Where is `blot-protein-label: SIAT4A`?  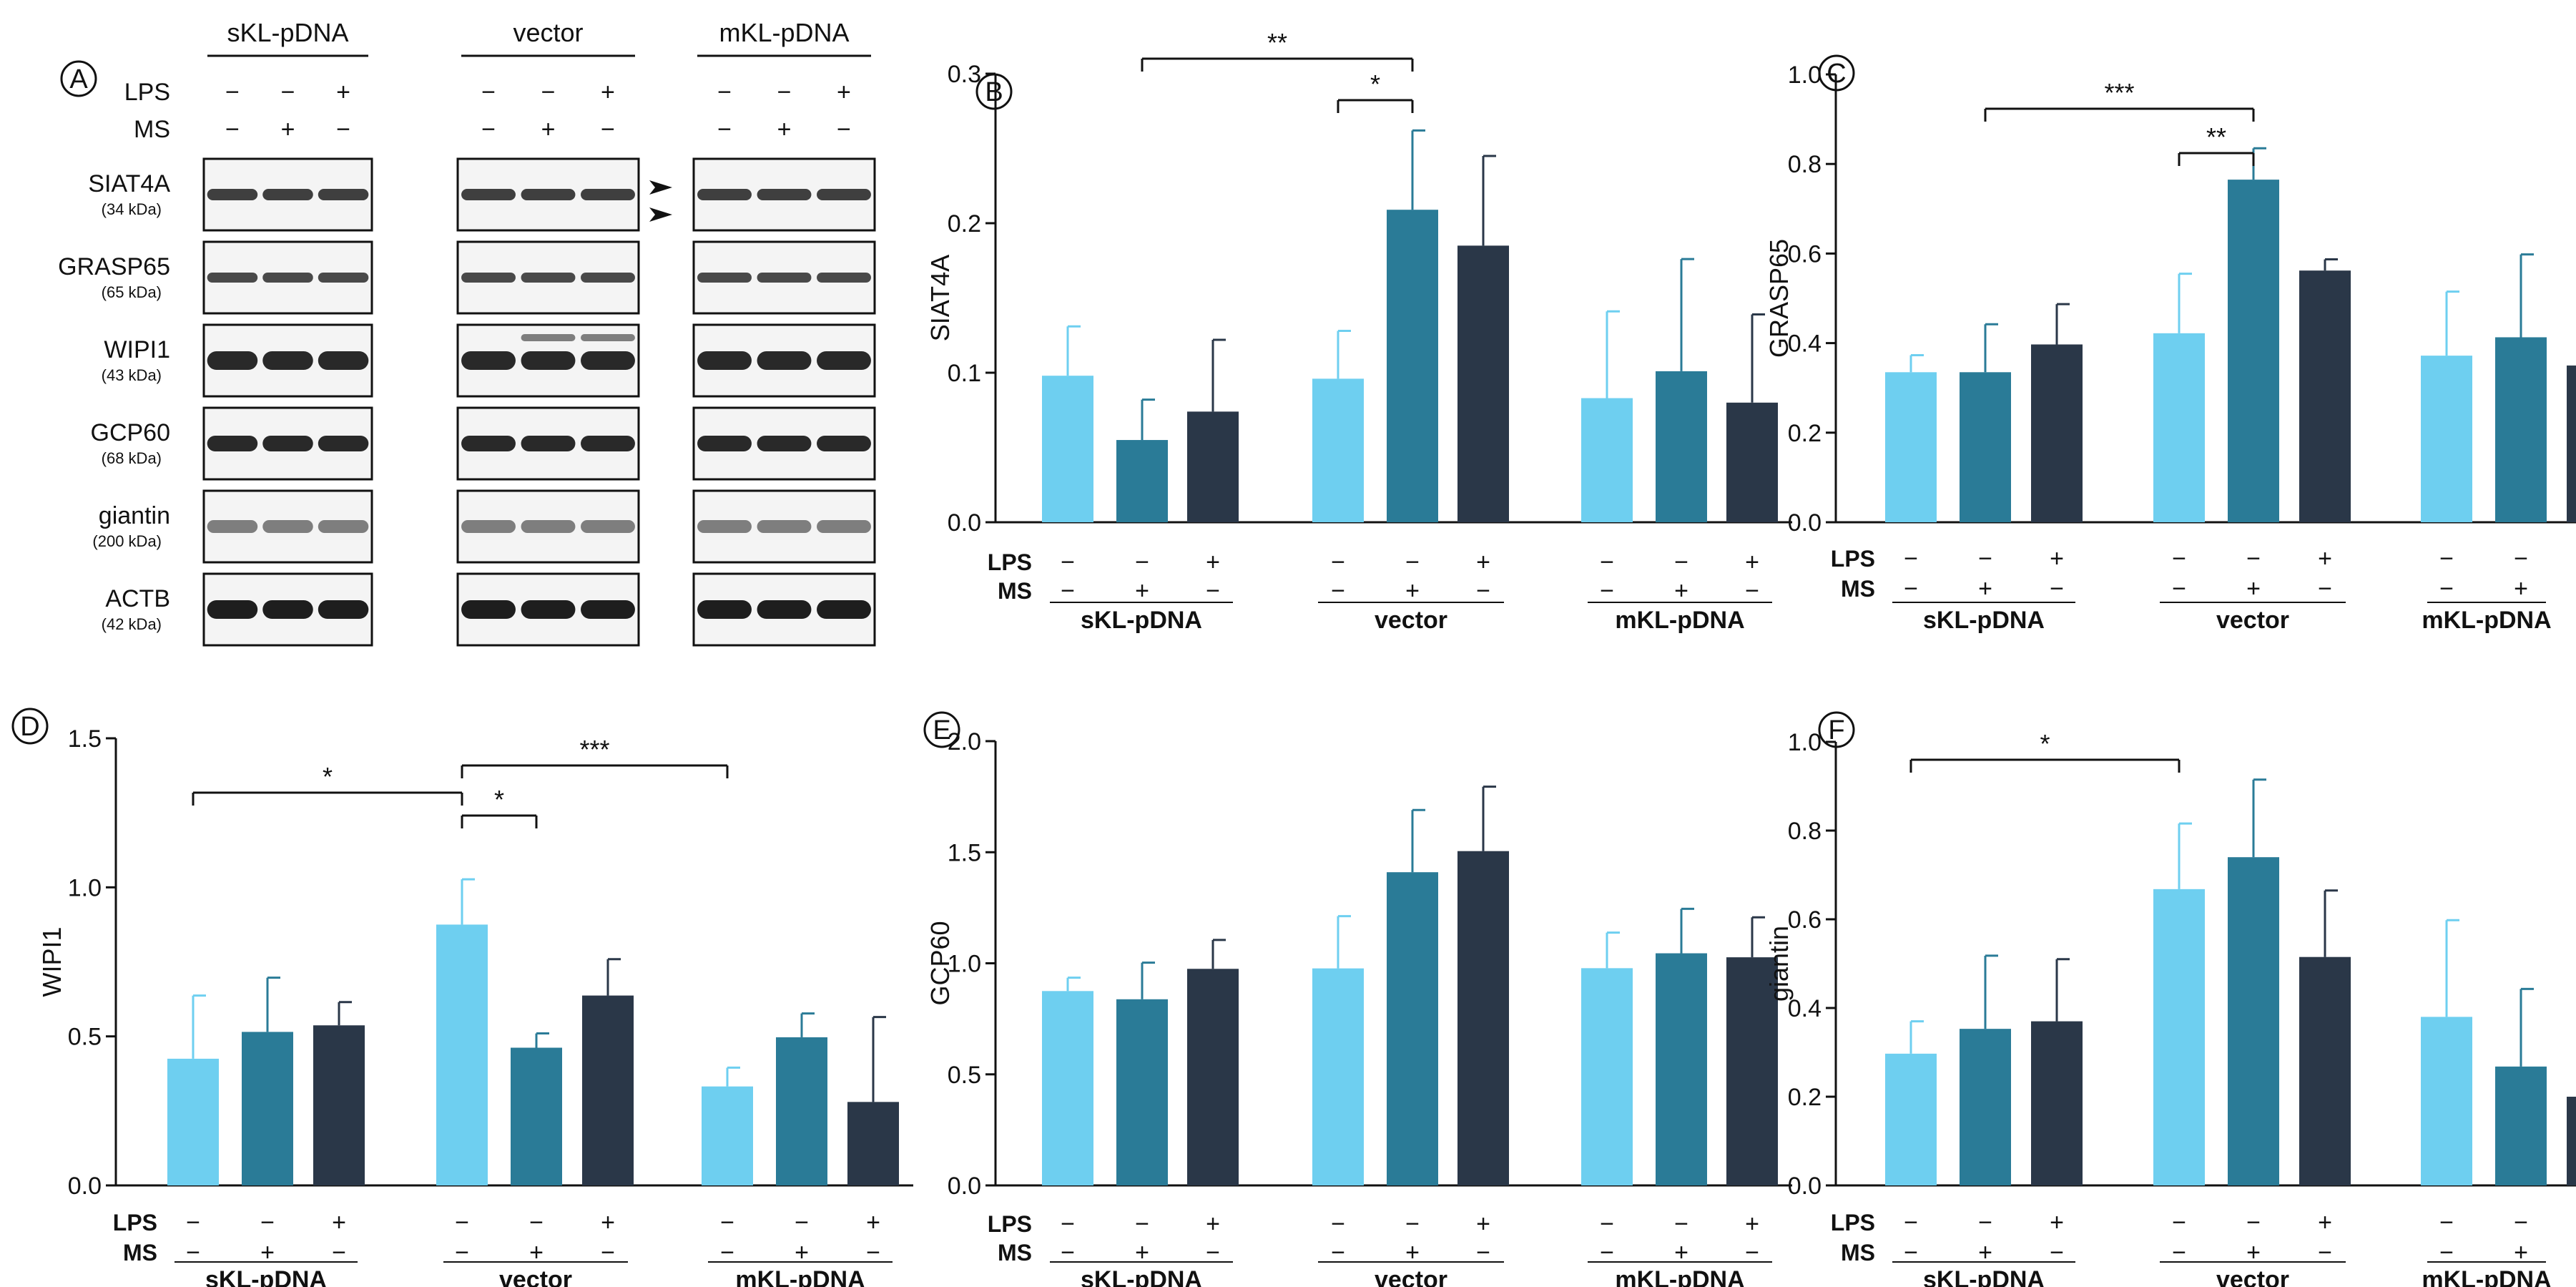 blot-protein-label: SIAT4A is located at coordinates (129, 184).